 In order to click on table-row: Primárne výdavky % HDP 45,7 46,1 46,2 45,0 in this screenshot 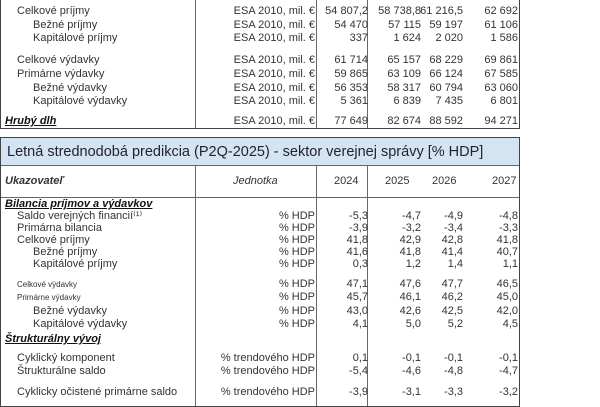, I will do `click(261, 297)`.